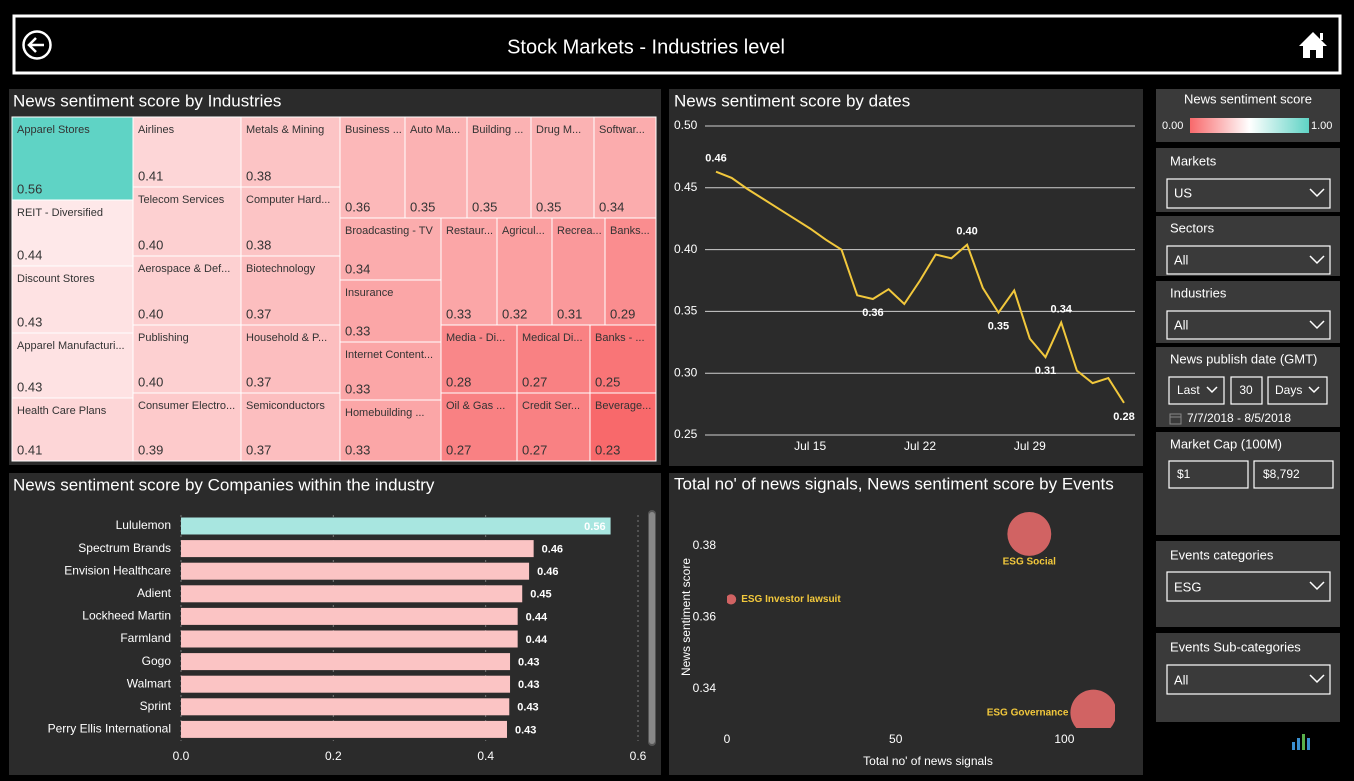  What do you see at coordinates (966, 232) in the screenshot?
I see `data-label: 0.40` at bounding box center [966, 232].